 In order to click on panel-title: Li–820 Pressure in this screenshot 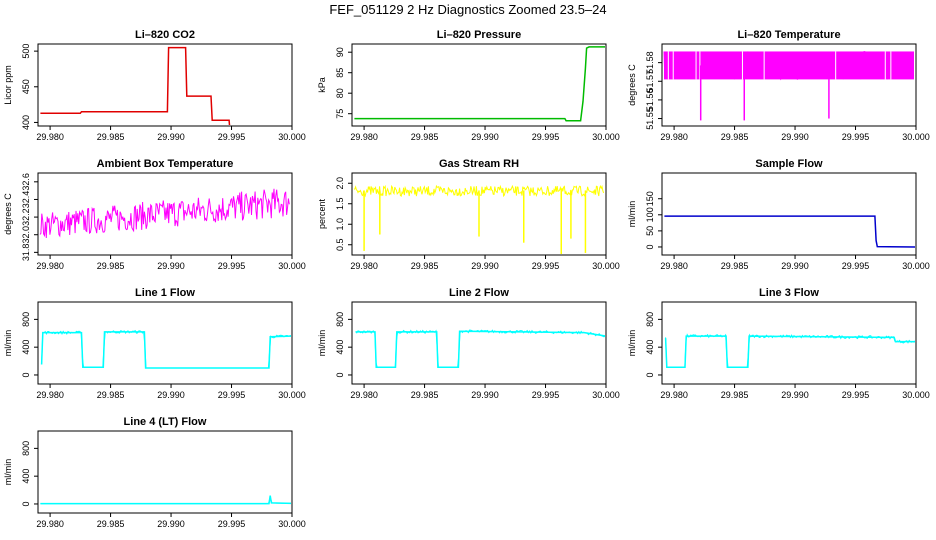, I will do `click(479, 35)`.